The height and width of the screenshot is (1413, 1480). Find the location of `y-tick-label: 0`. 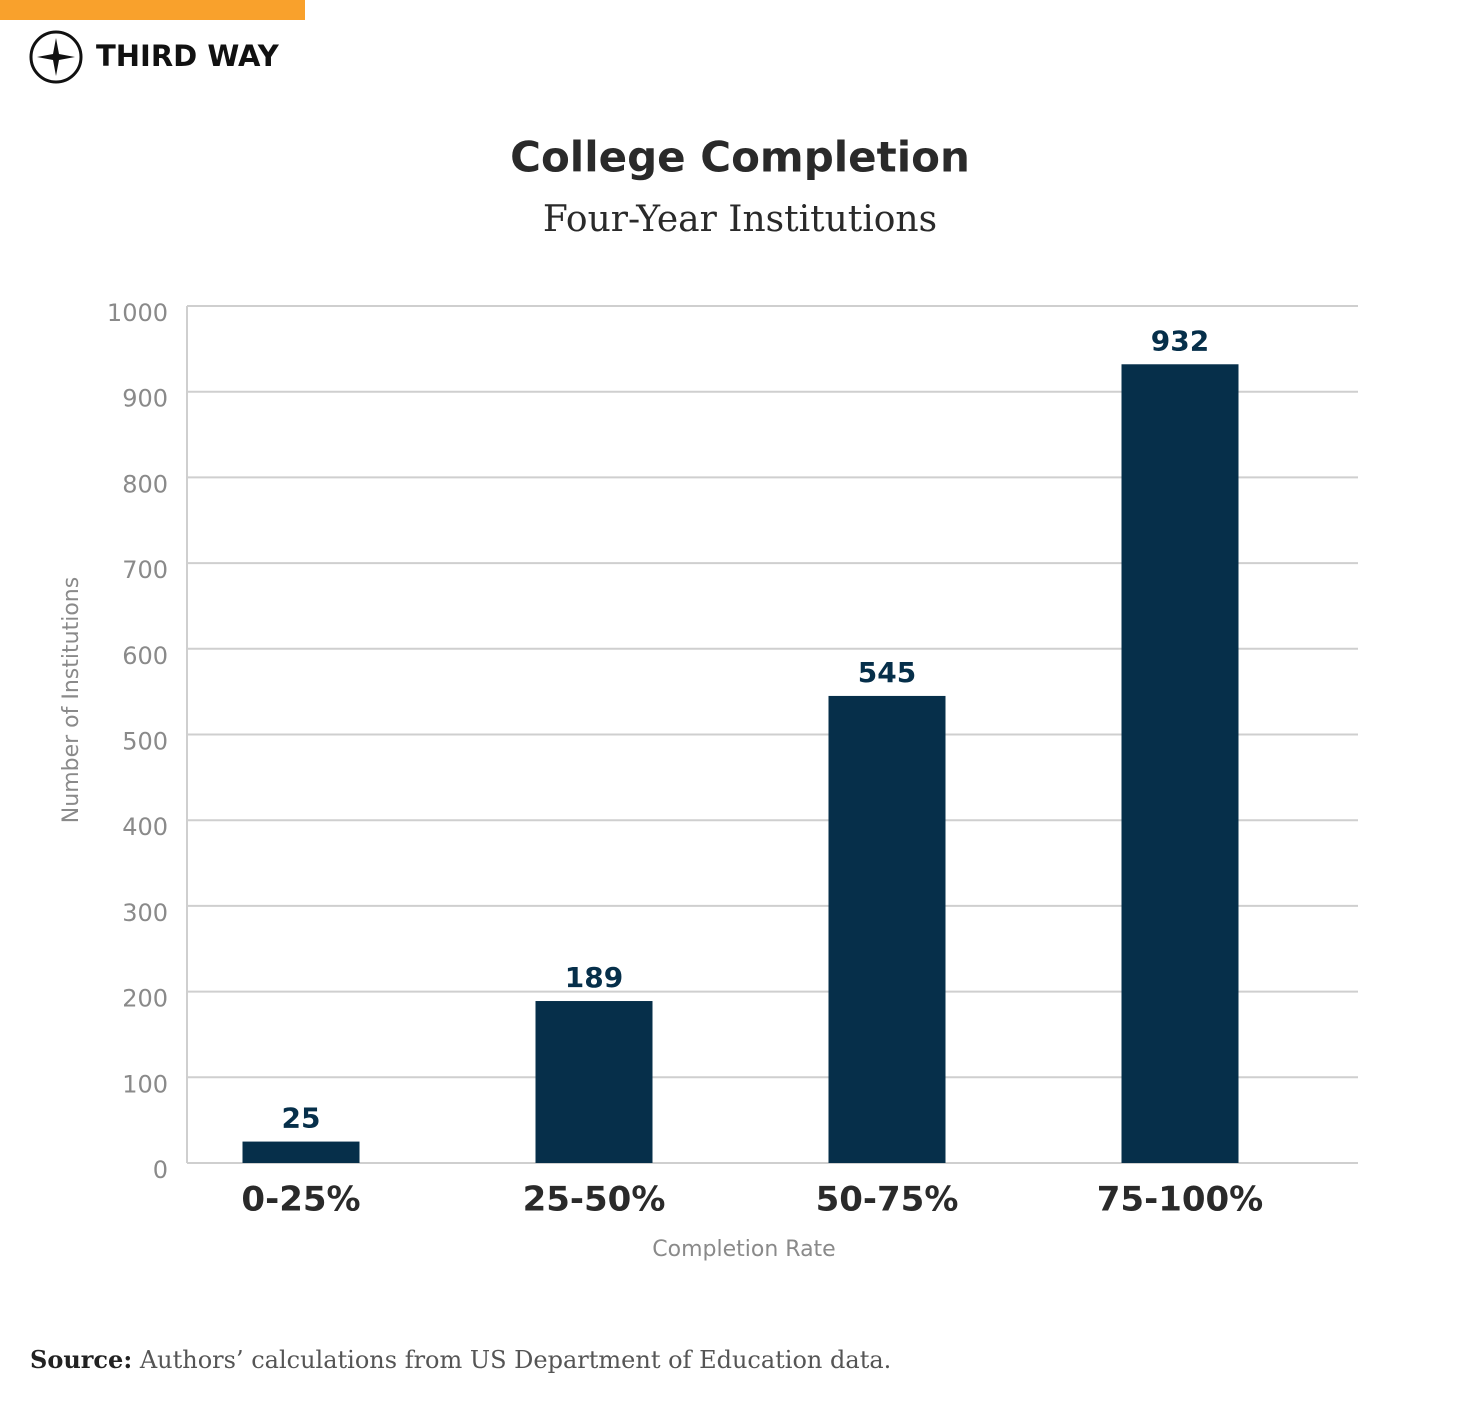

y-tick-label: 0 is located at coordinates (160, 1170).